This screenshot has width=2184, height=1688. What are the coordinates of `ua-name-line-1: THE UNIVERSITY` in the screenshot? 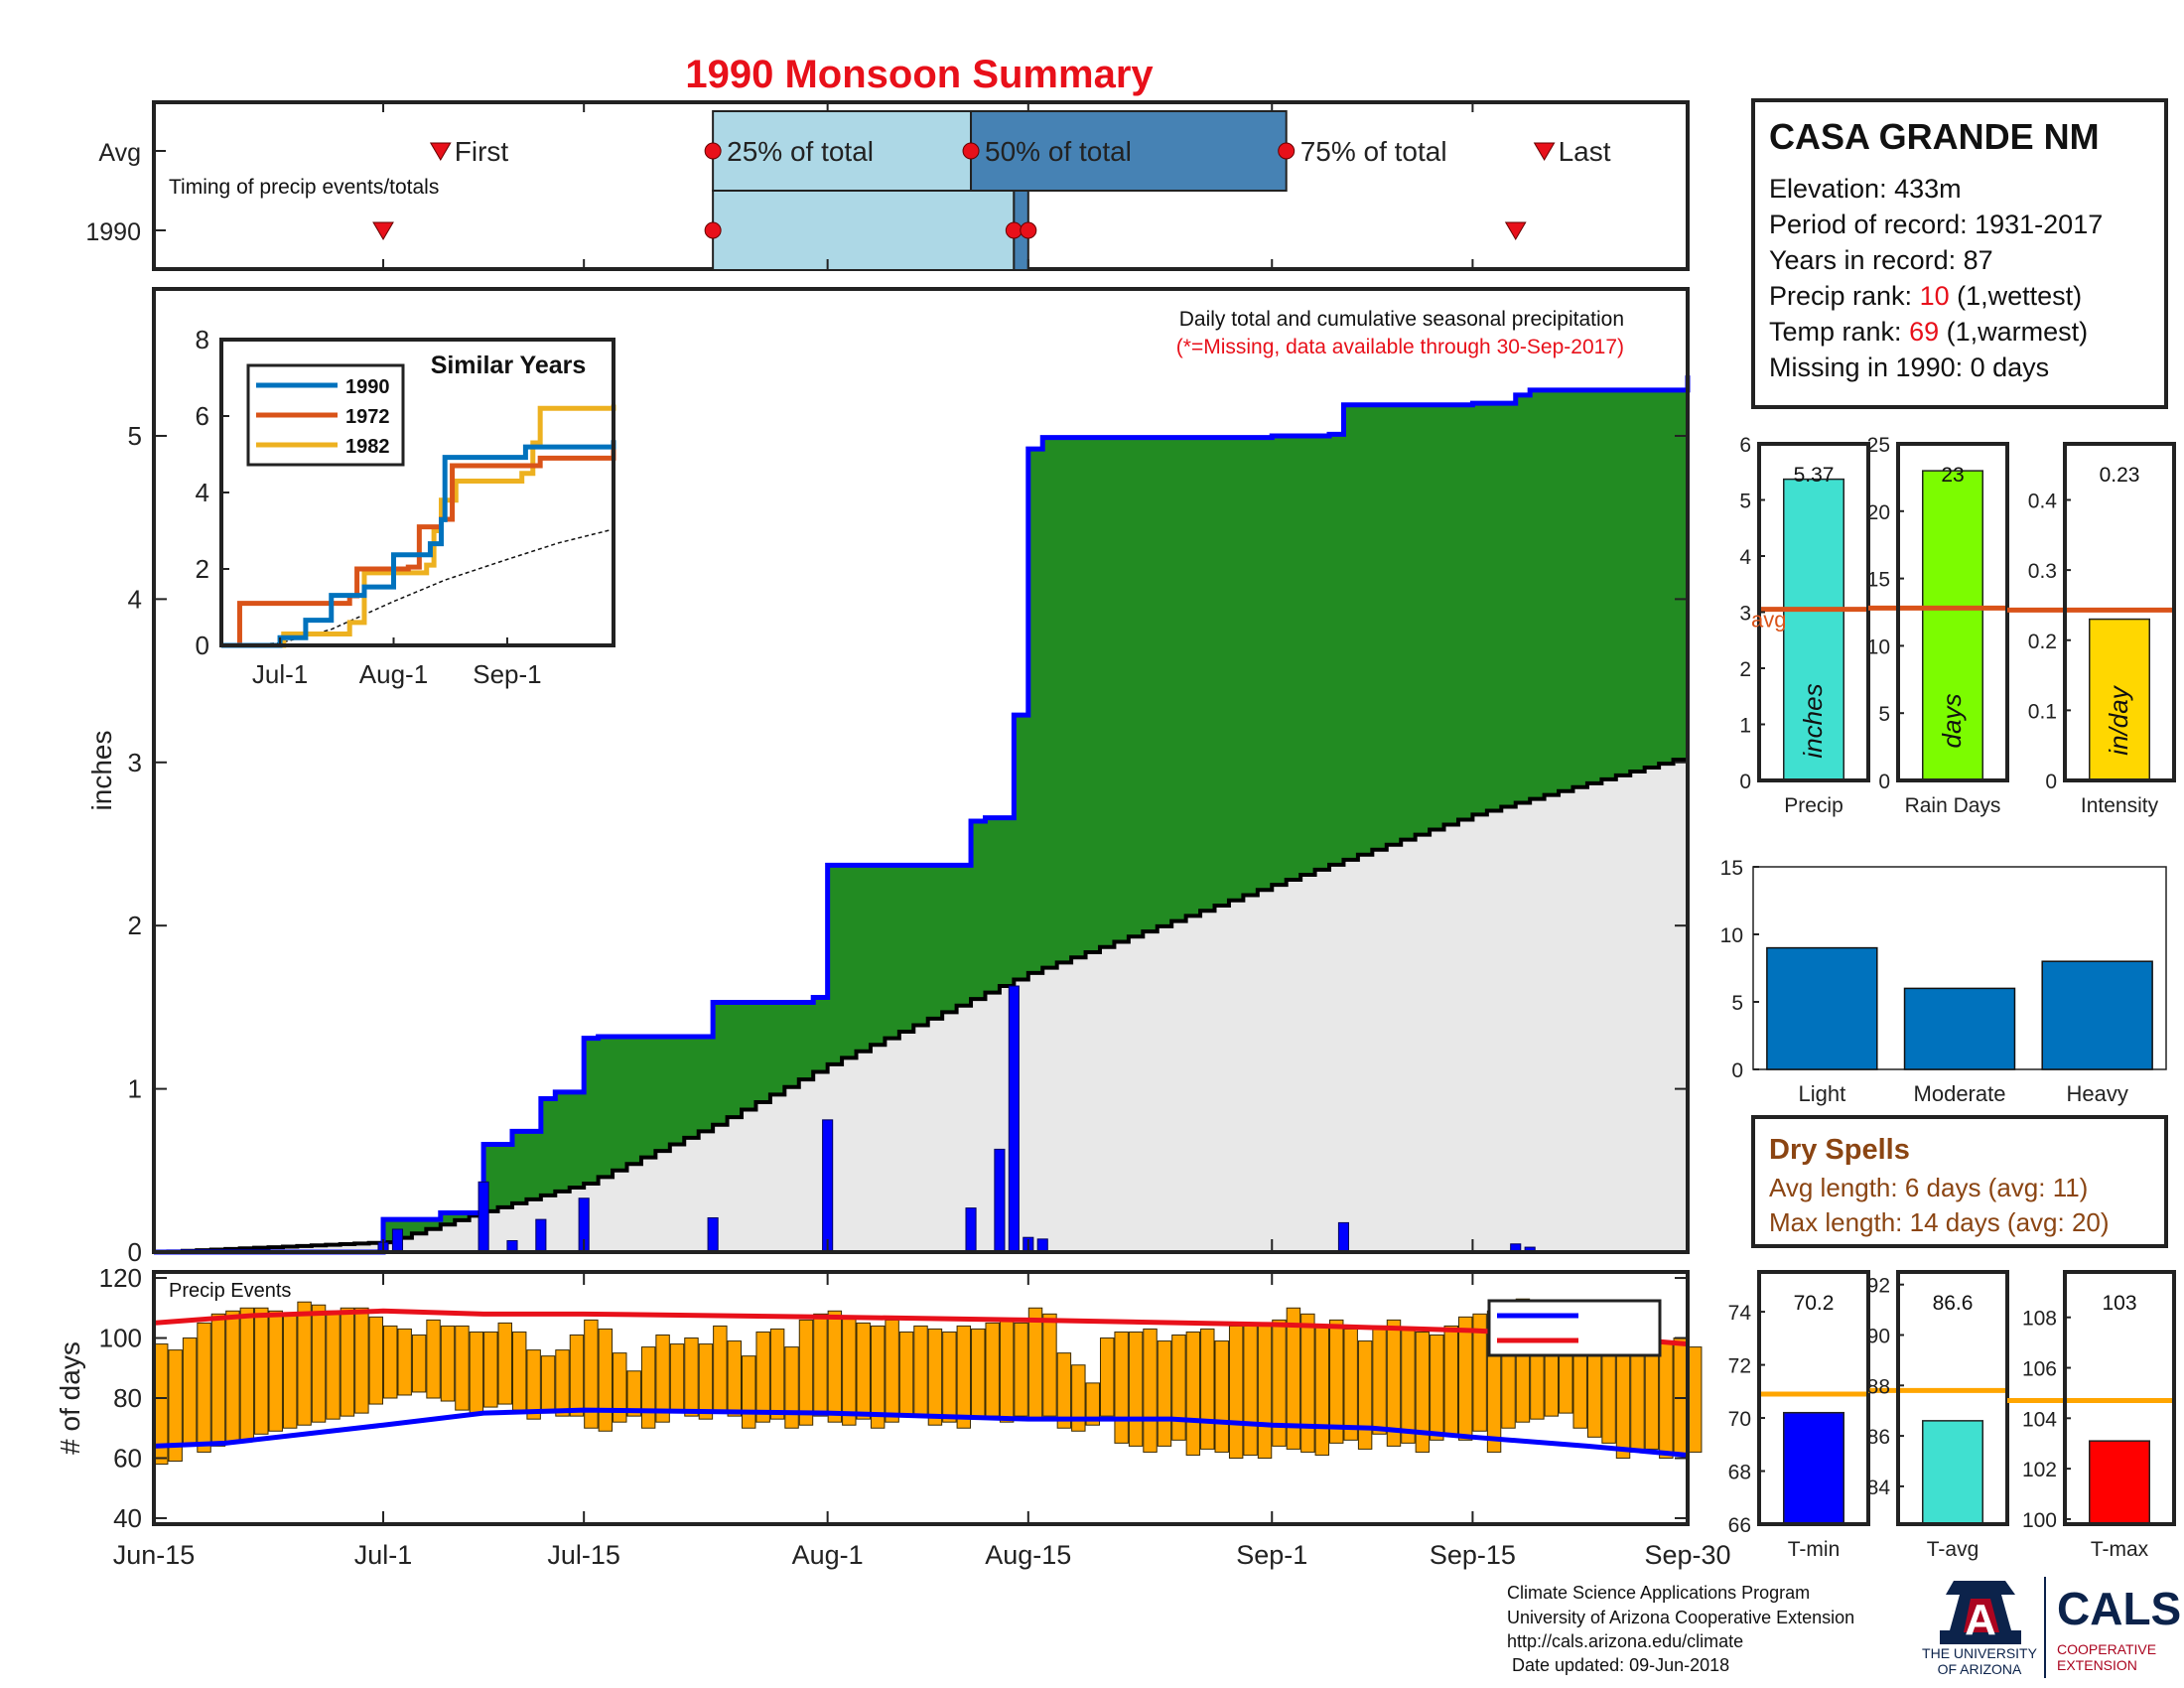 It's located at (1980, 1653).